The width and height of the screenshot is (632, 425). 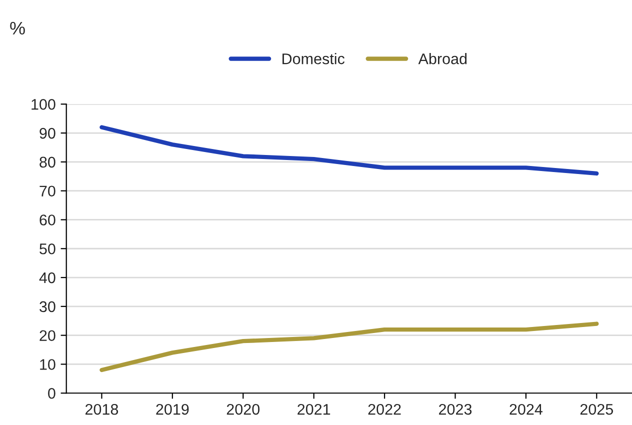 I want to click on x-tick-label: 2020, so click(x=243, y=409).